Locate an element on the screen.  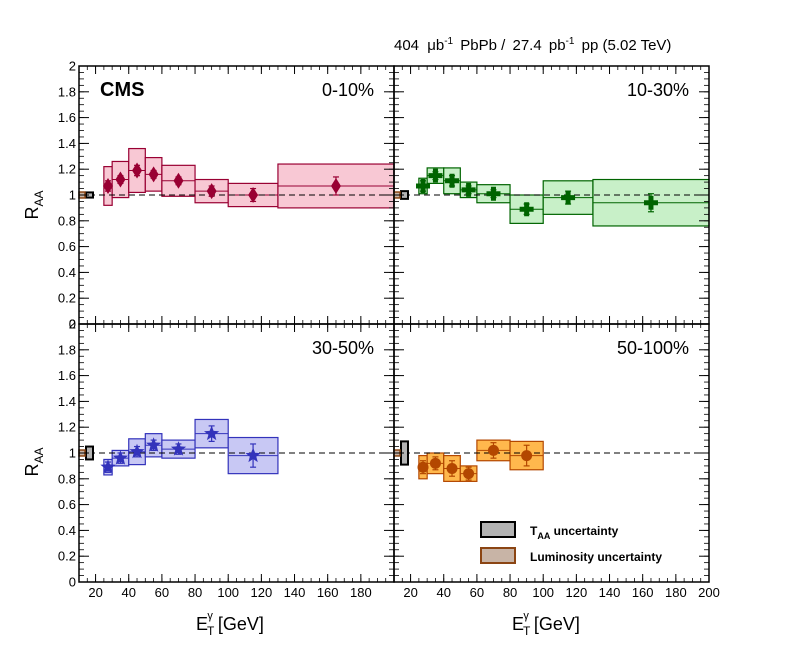
x-axis-title-left: ETγ [GeV] is located at coordinates (230, 624).